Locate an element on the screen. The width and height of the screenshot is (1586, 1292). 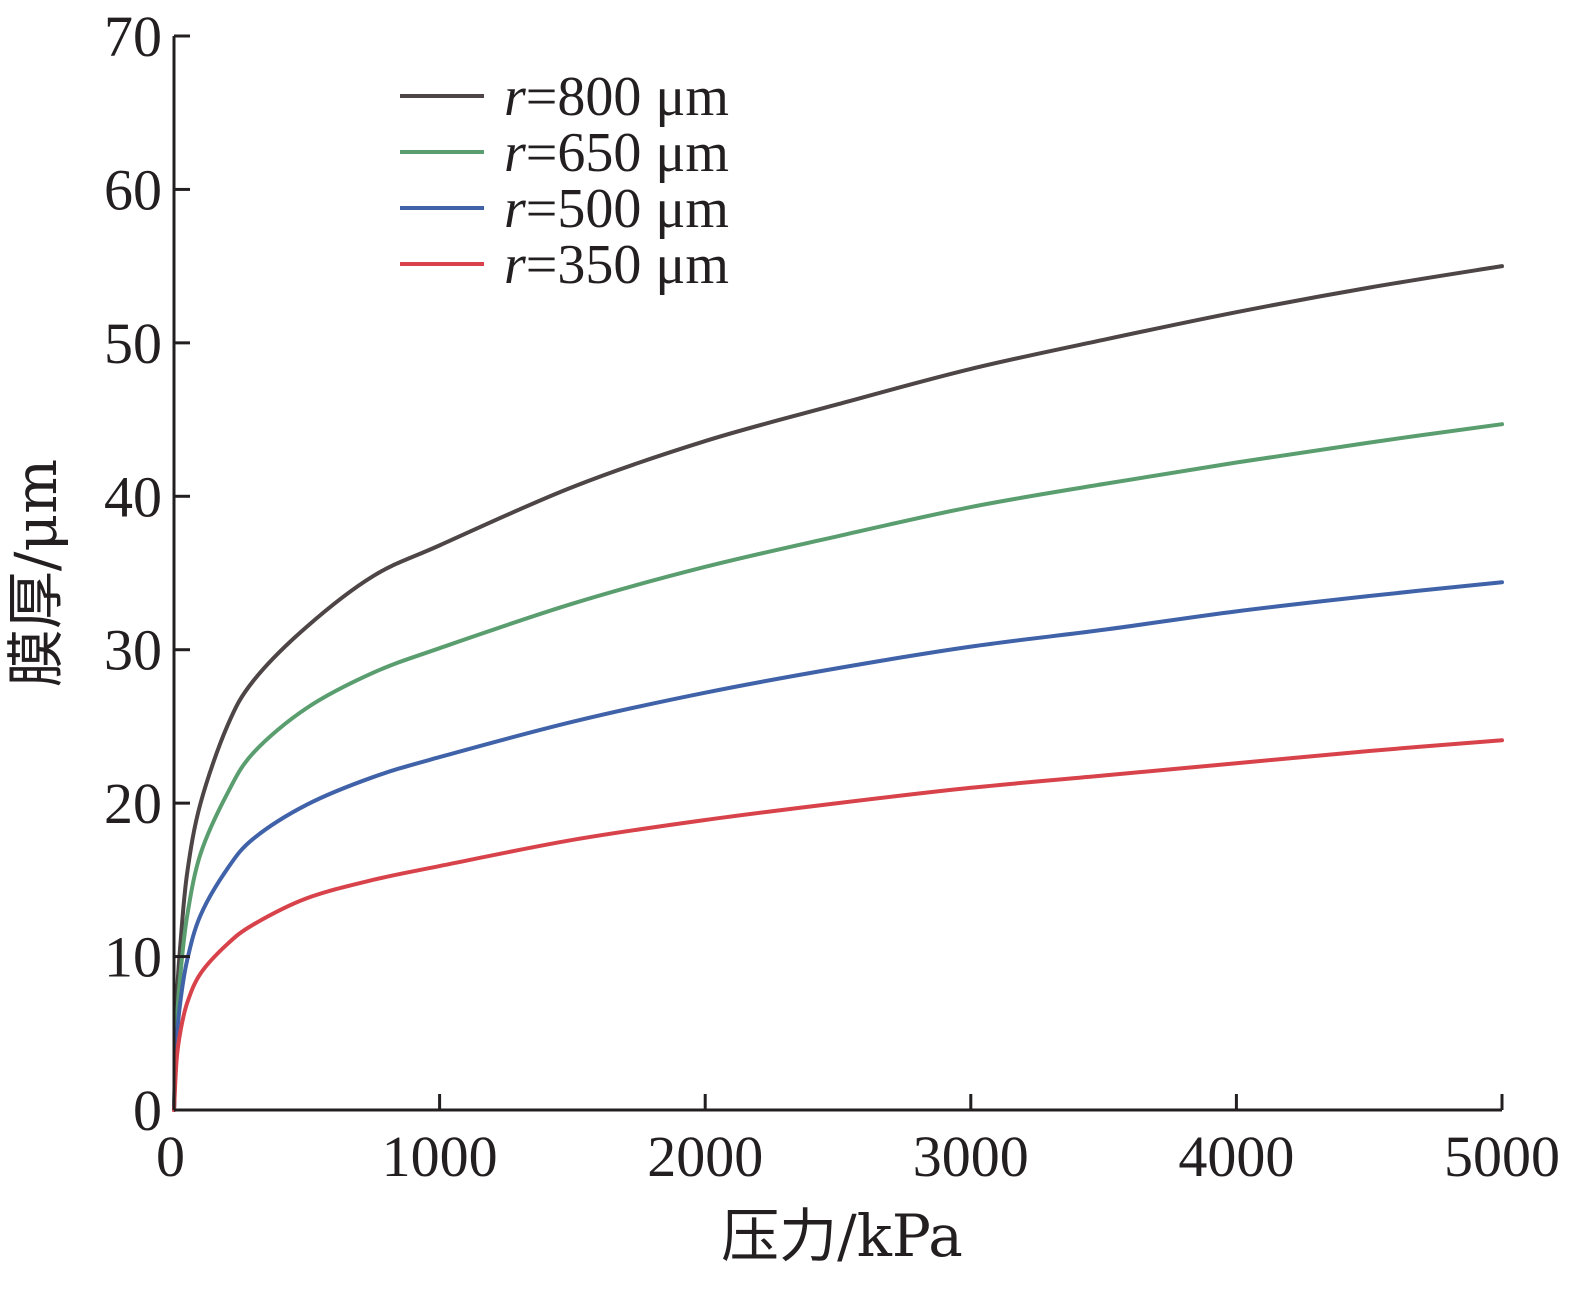
y-tick-label: 60 is located at coordinates (133, 189).